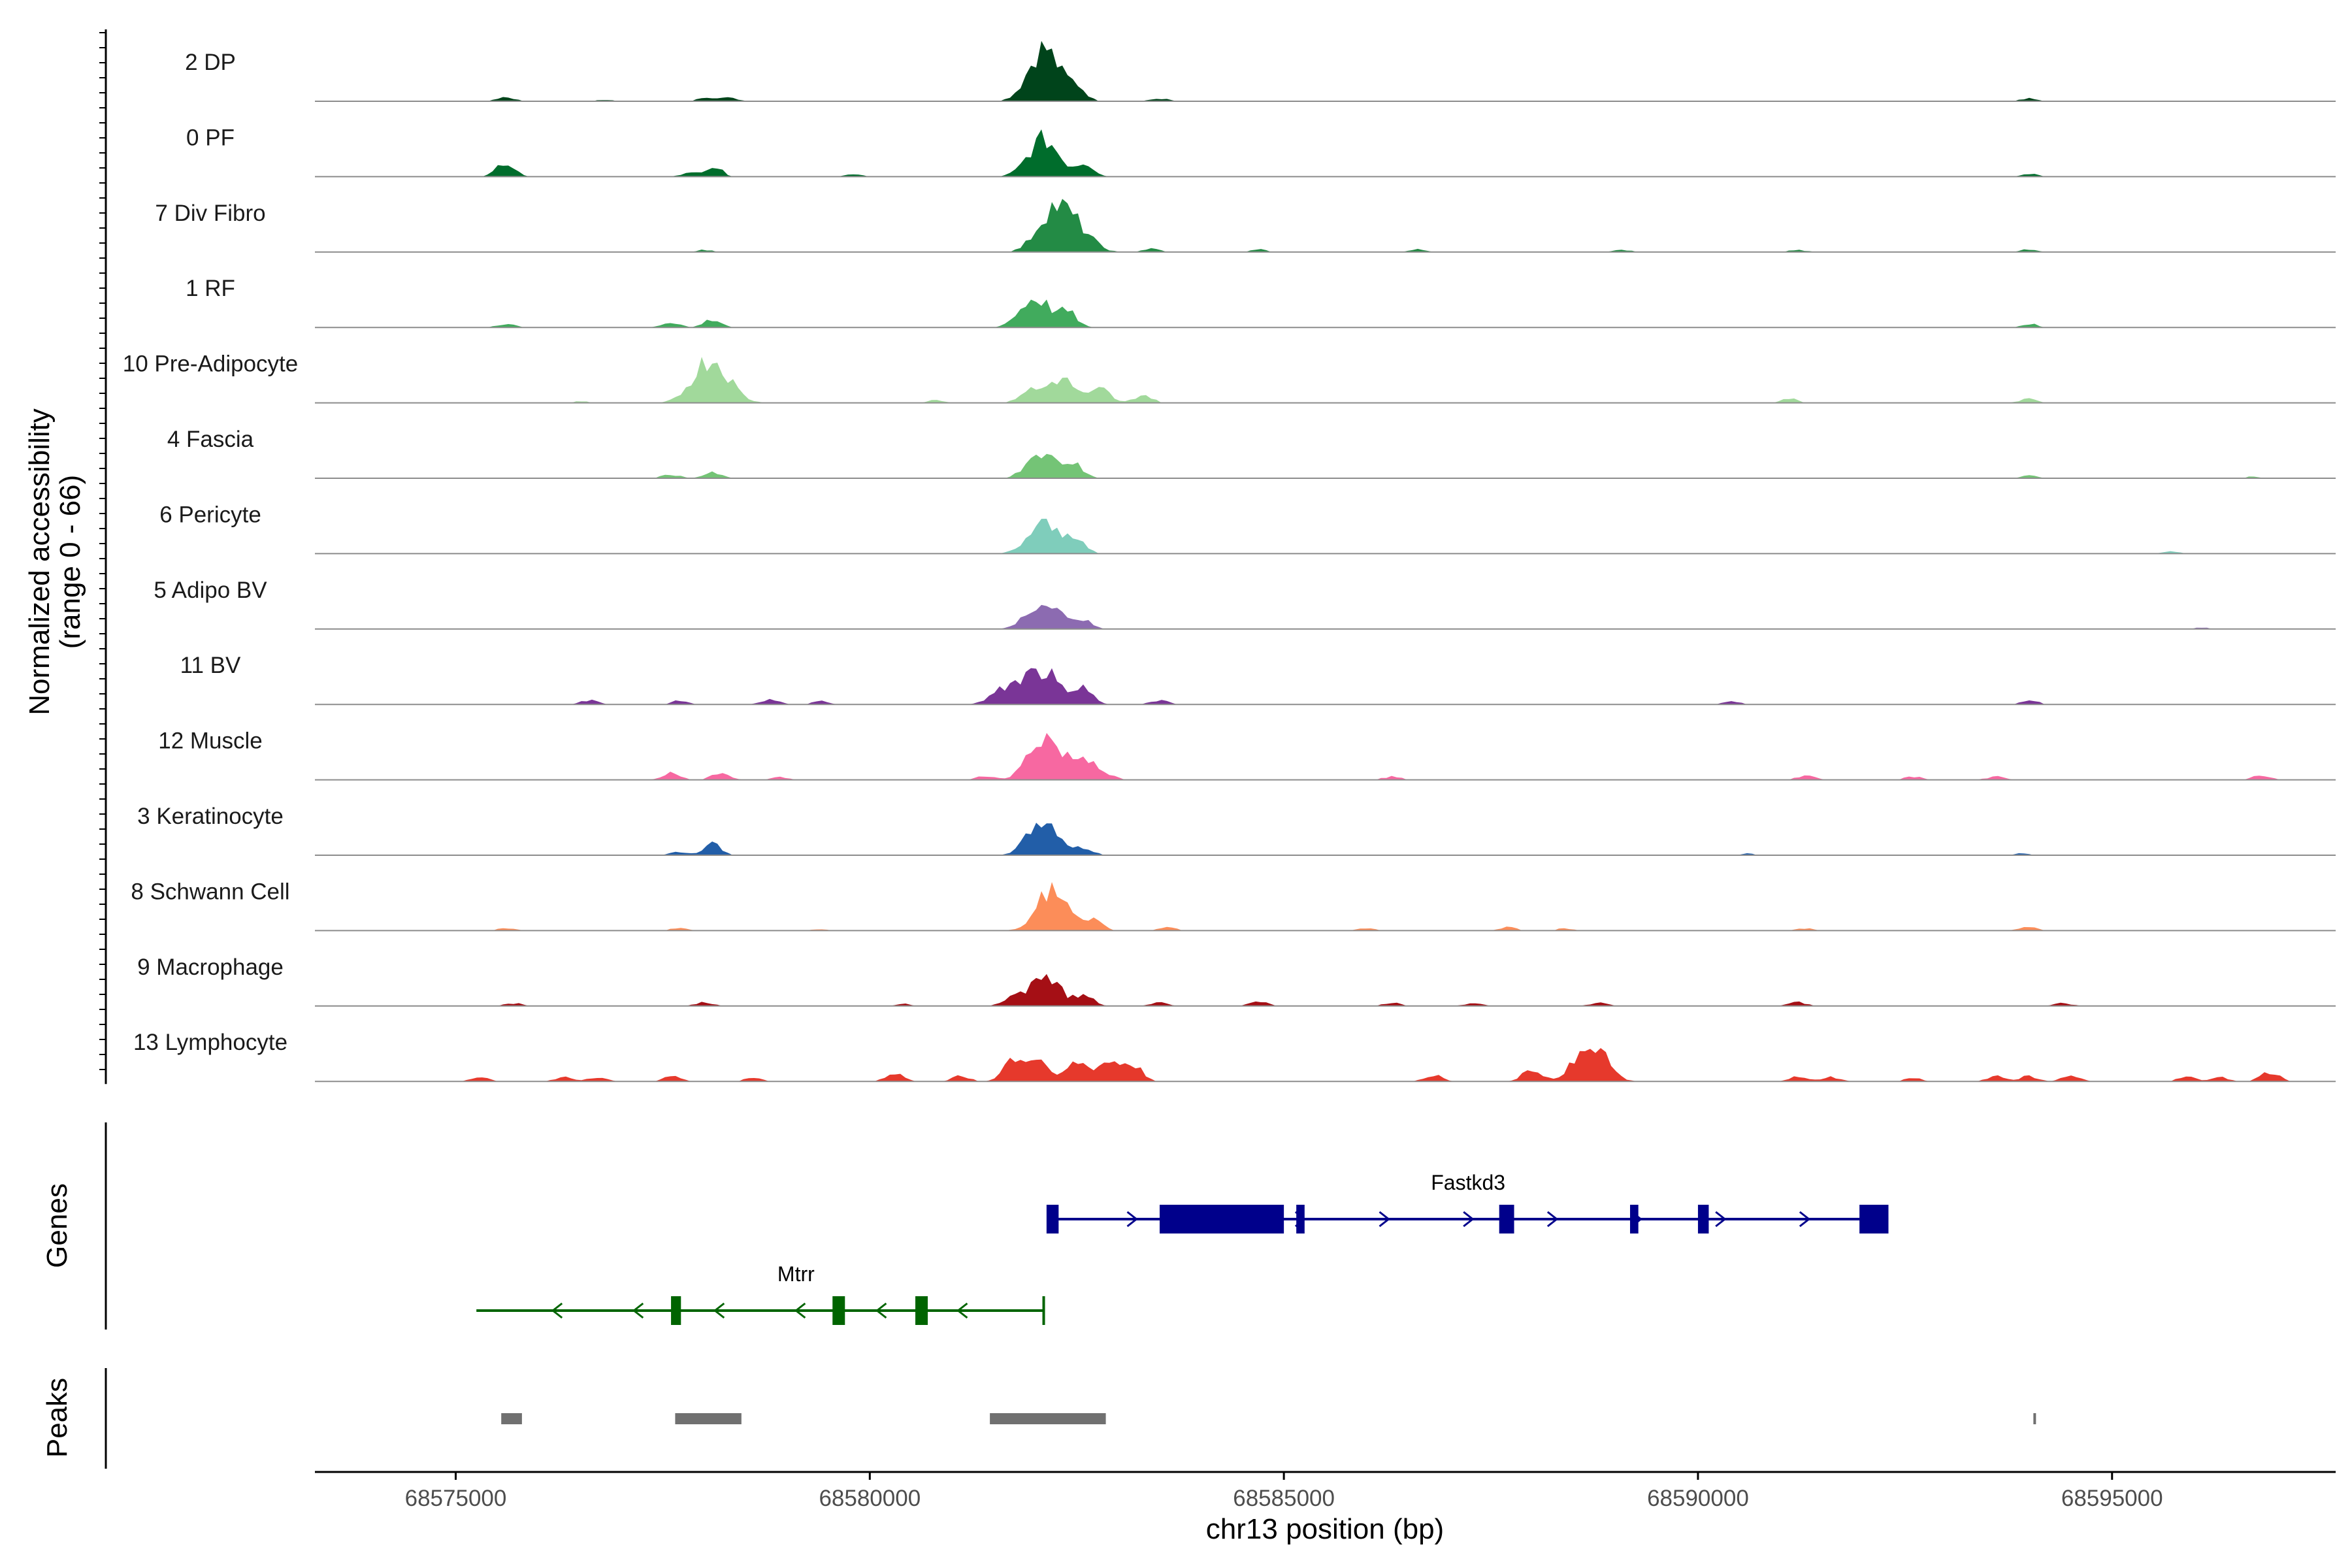 This screenshot has height=1568, width=2352. I want to click on track-2-dp: 2 DP, so click(1260, 71).